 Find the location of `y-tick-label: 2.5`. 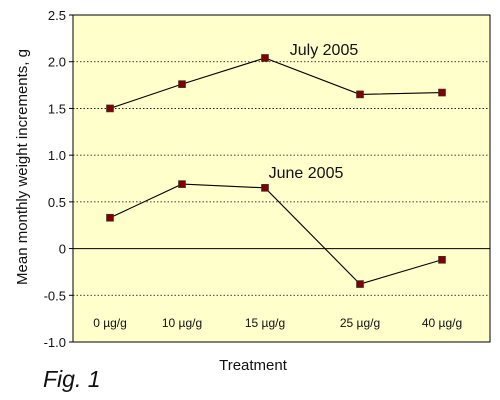

y-tick-label: 2.5 is located at coordinates (57, 15).